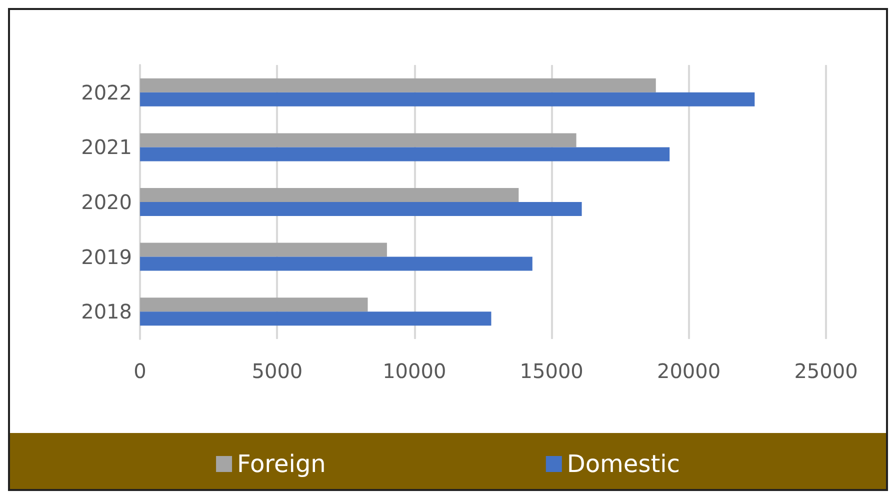  Describe the element at coordinates (106, 202) in the screenshot. I see `y-tick-label: 2020` at that location.